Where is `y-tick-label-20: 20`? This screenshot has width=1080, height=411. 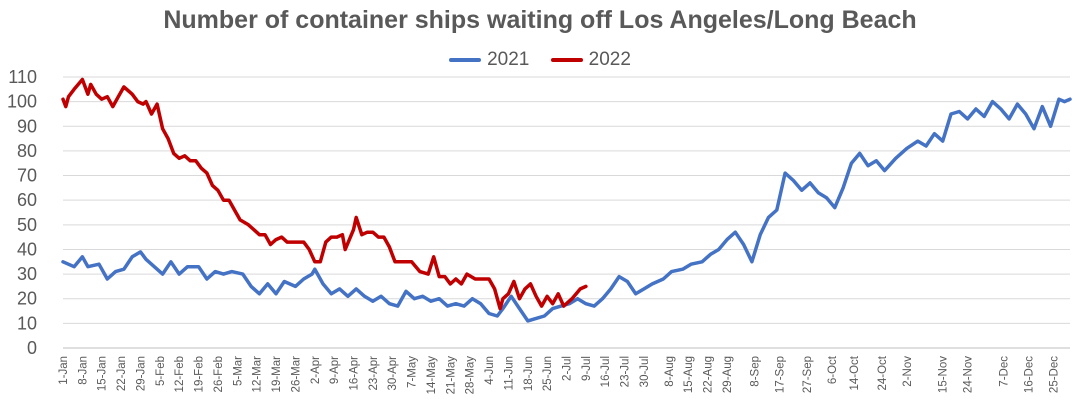 y-tick-label-20: 20 is located at coordinates (27, 299).